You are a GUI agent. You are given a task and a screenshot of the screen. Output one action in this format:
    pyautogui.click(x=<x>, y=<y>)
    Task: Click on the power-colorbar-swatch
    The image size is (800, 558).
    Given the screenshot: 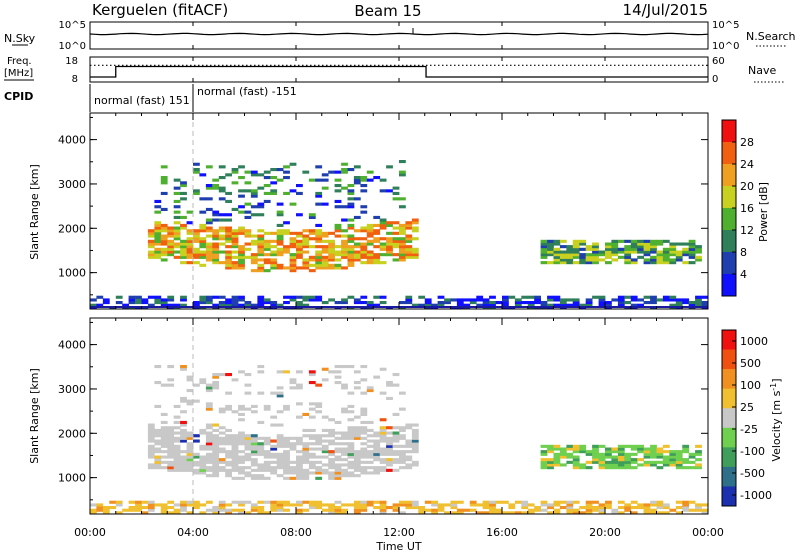 What is the action you would take?
    pyautogui.click(x=729, y=285)
    